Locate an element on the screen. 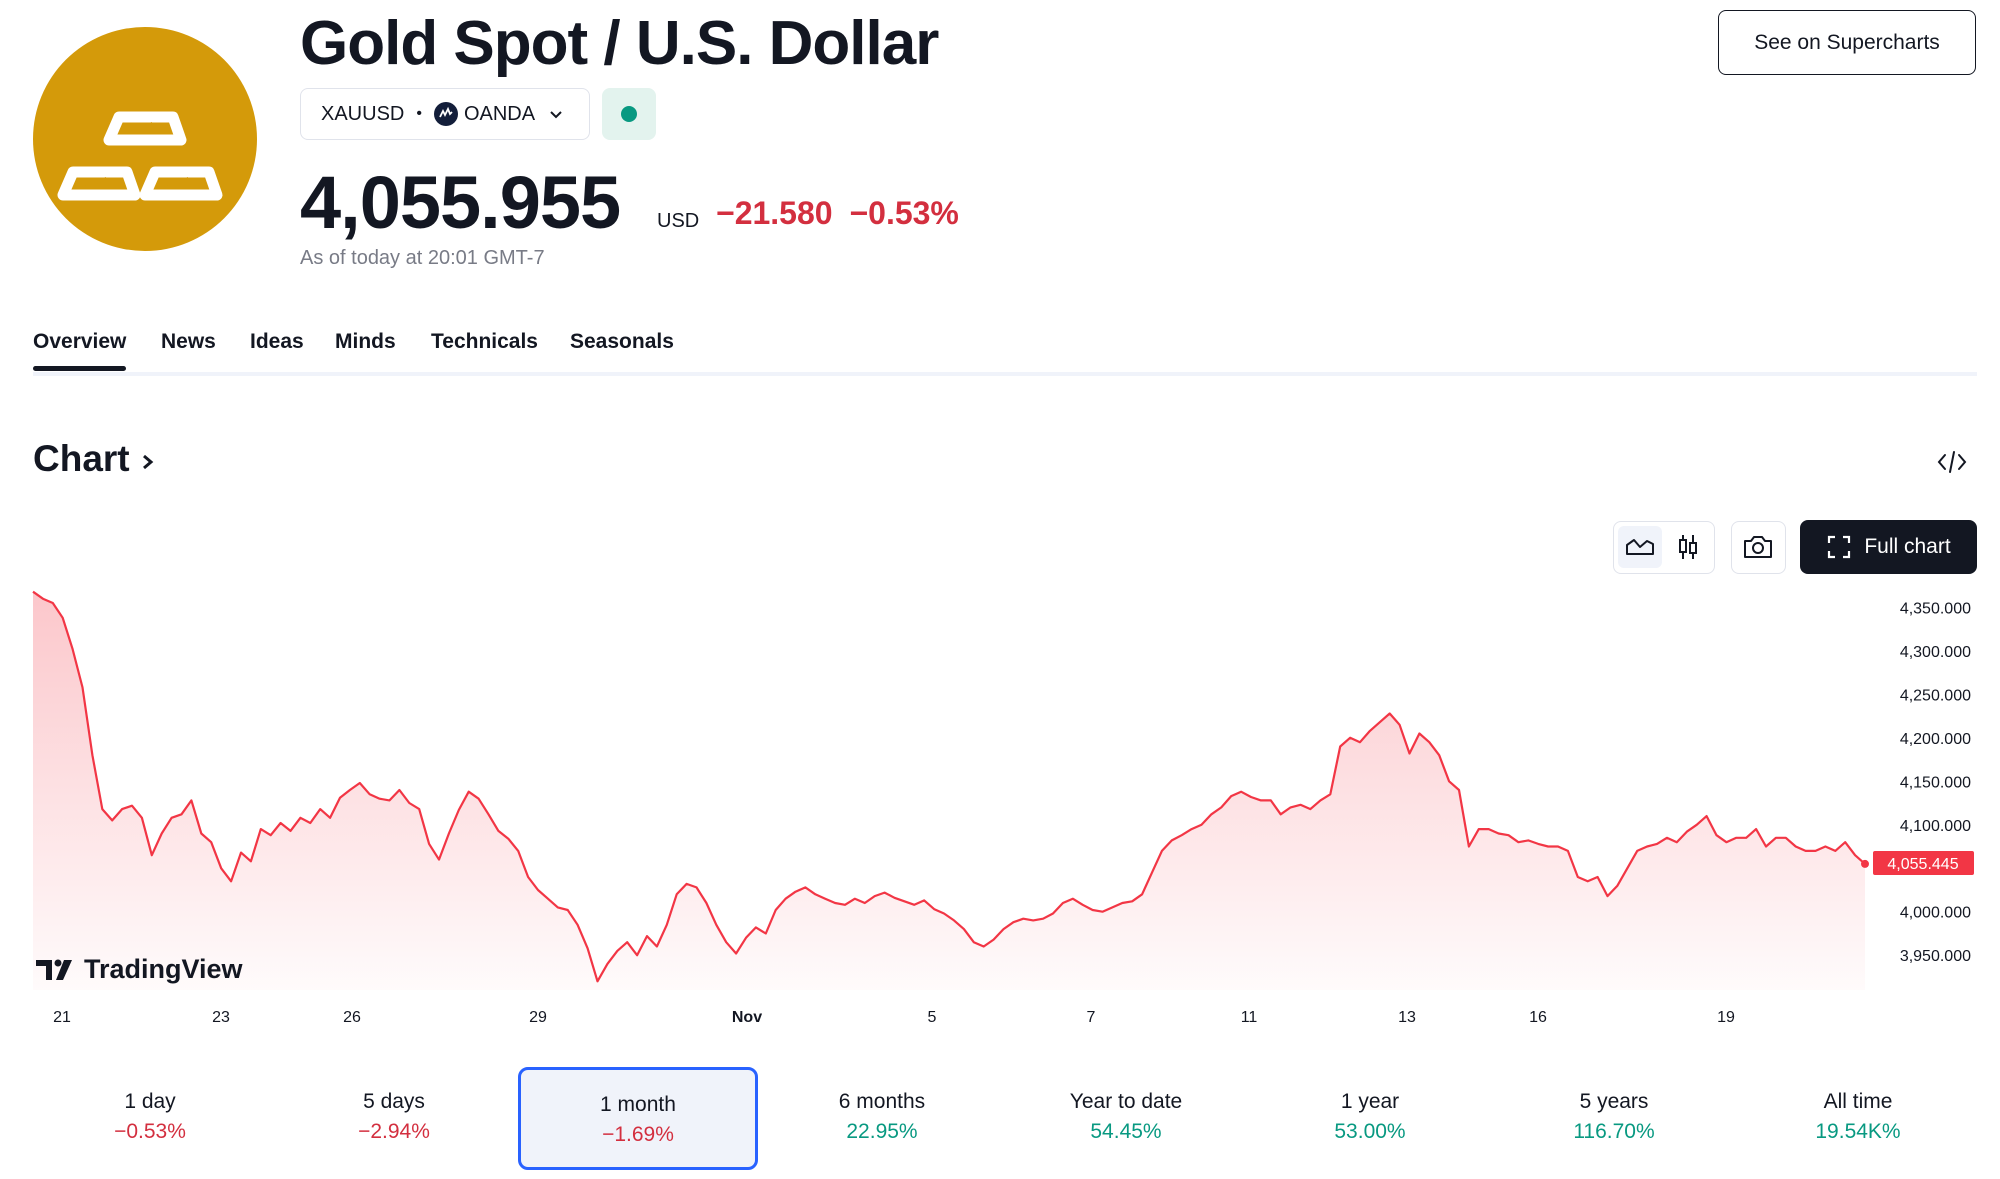 This screenshot has width=2000, height=1179. last-price-tag-label: 4,055.445 is located at coordinates (1922, 864).